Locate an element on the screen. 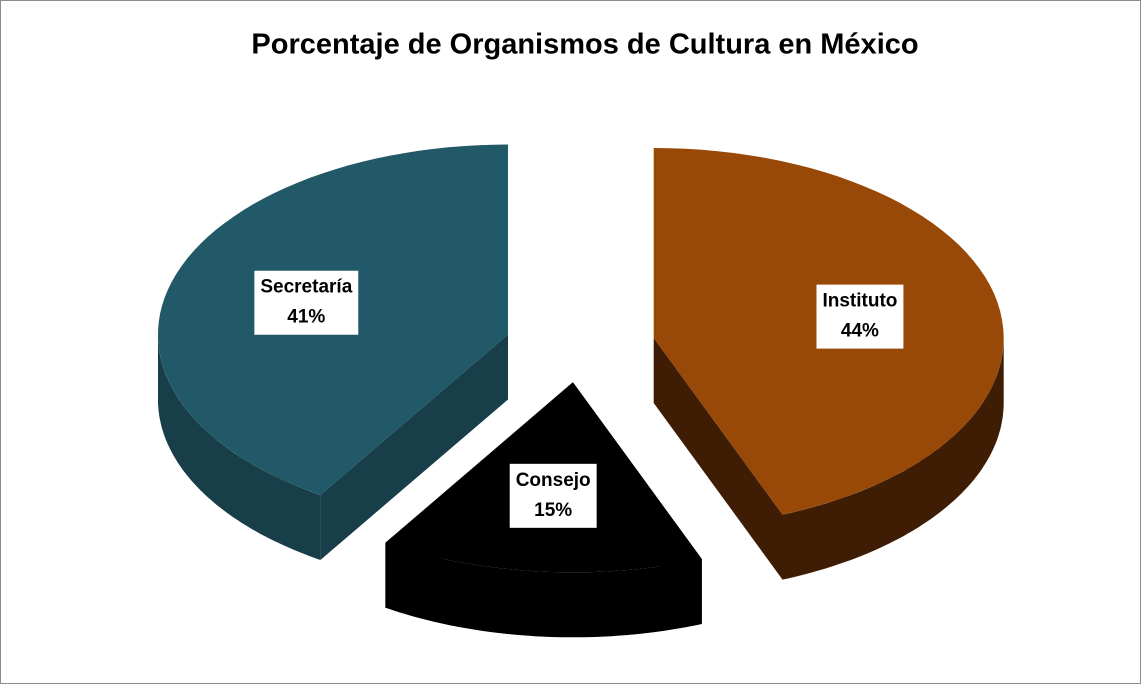  data-label-value: 44% is located at coordinates (860, 331).